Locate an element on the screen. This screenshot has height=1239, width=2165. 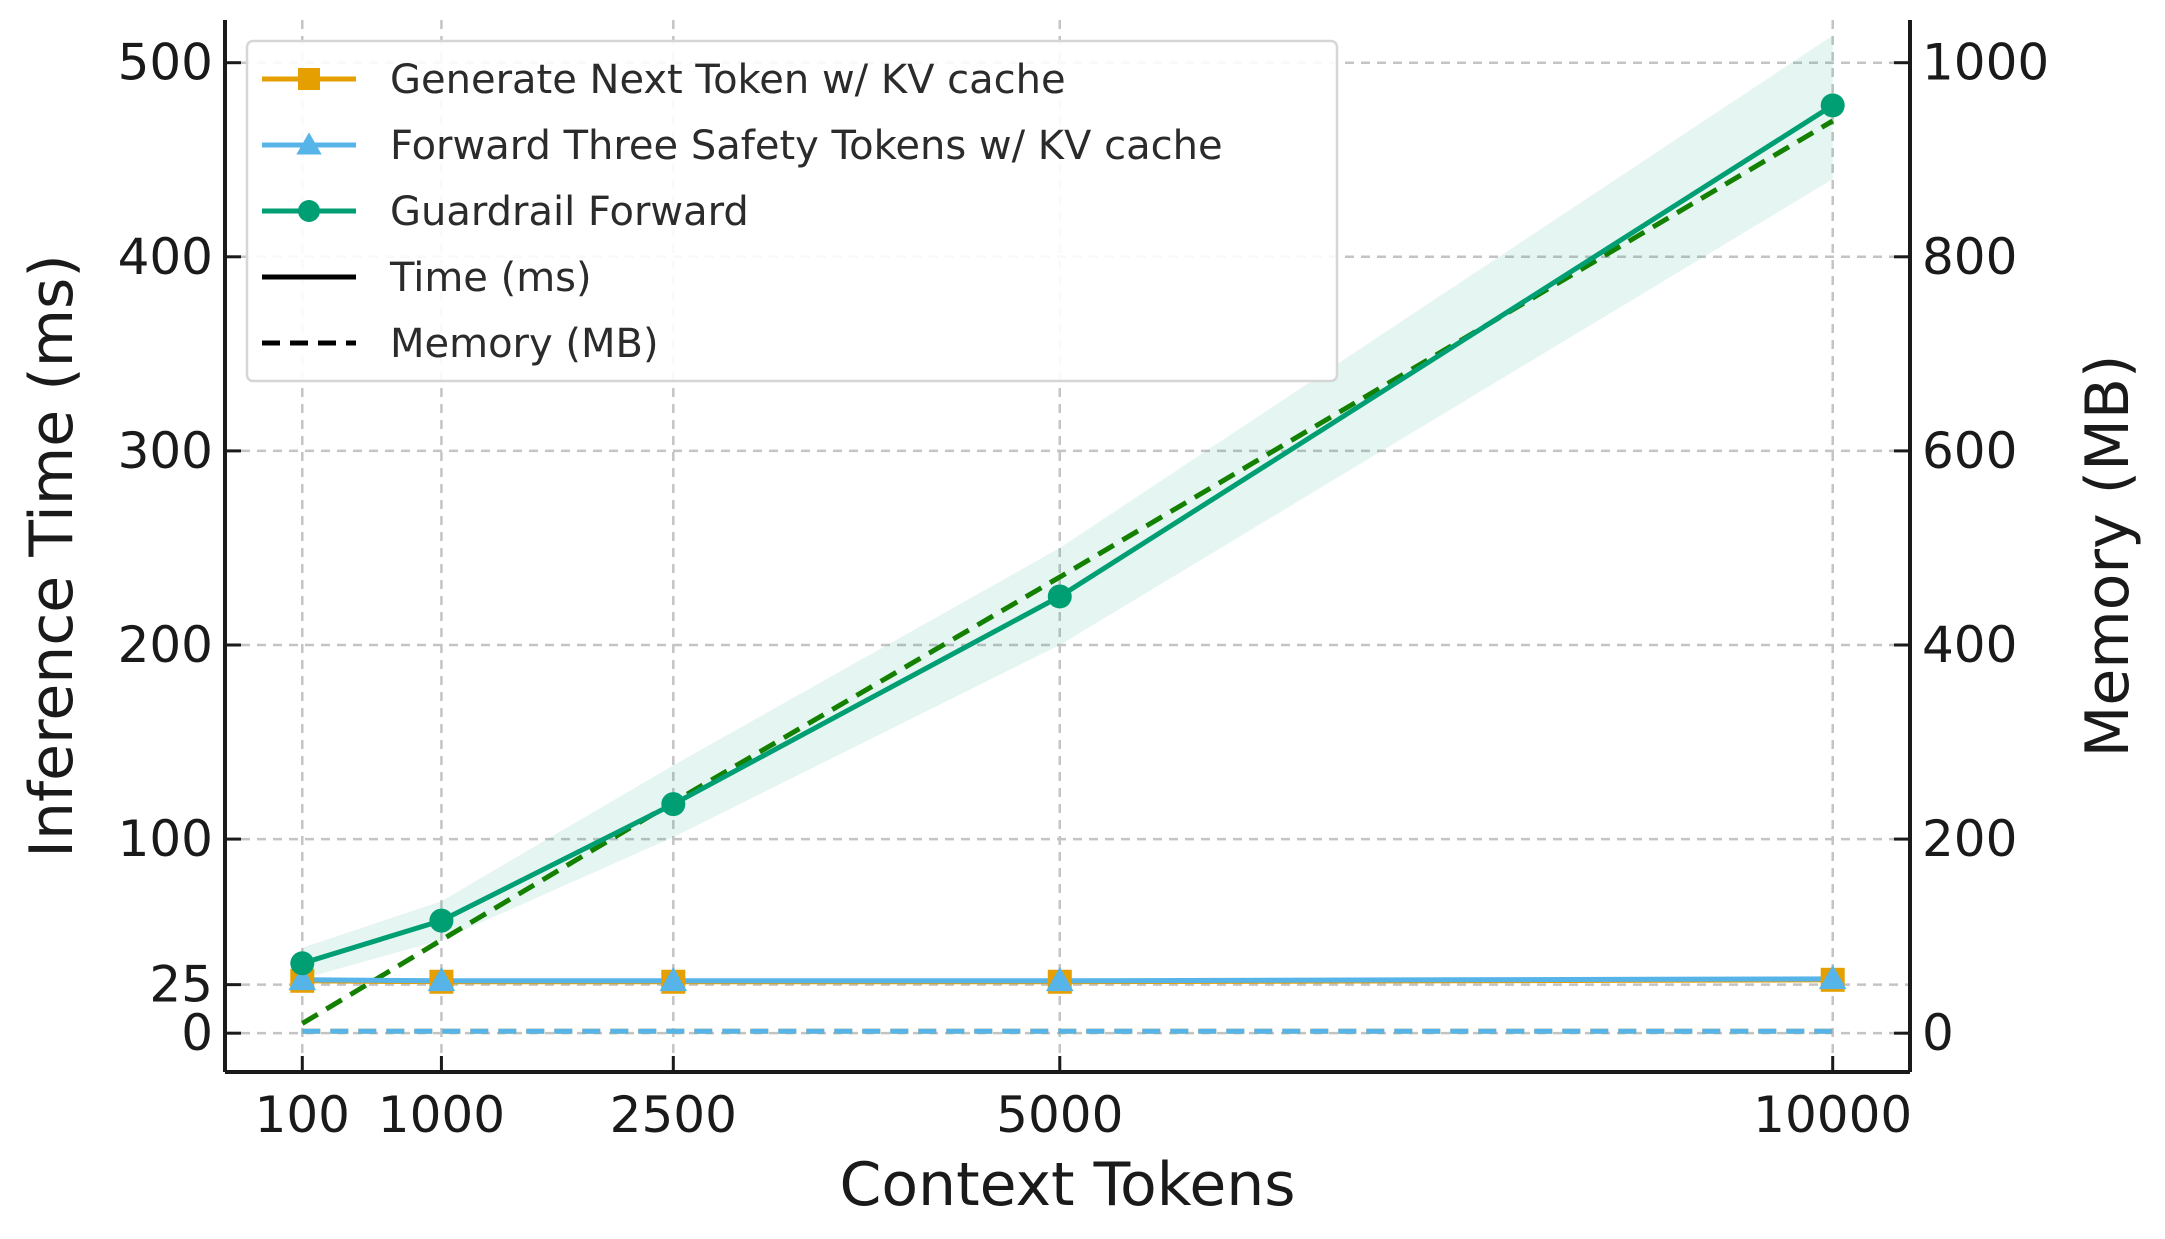
y-axis-title-right: Memory (MB) is located at coordinates (2108, 556).